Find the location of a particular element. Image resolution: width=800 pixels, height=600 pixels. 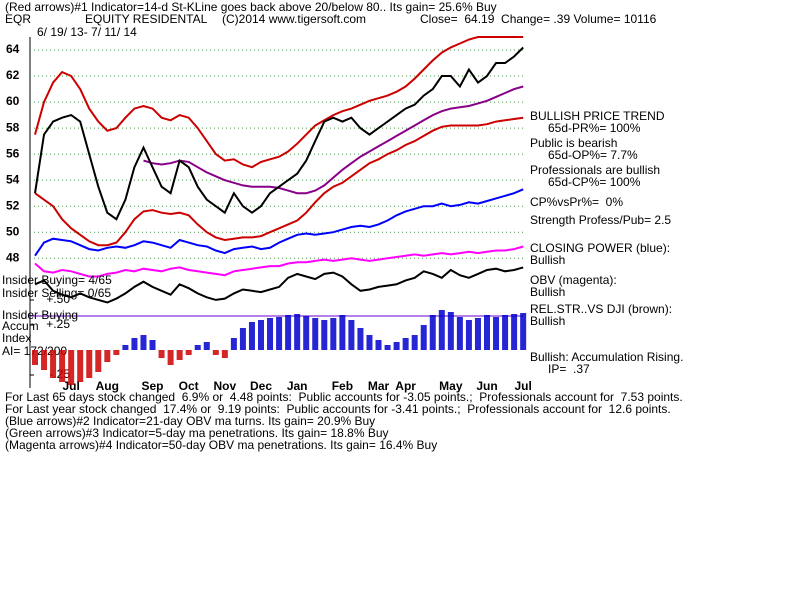

x-tick-label: Jun is located at coordinates (486, 386).